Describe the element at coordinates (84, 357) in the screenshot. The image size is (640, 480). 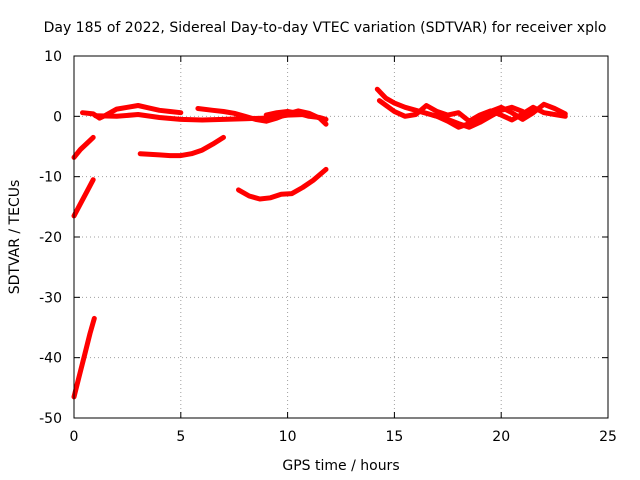
I see `series-steep-low` at that location.